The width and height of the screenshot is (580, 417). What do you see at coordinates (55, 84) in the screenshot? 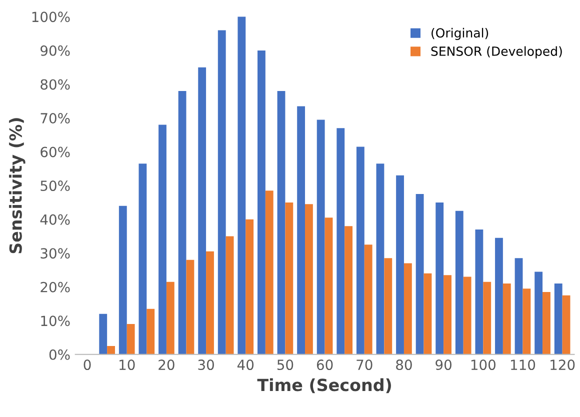
I see `y-tick-label: 80%` at bounding box center [55, 84].